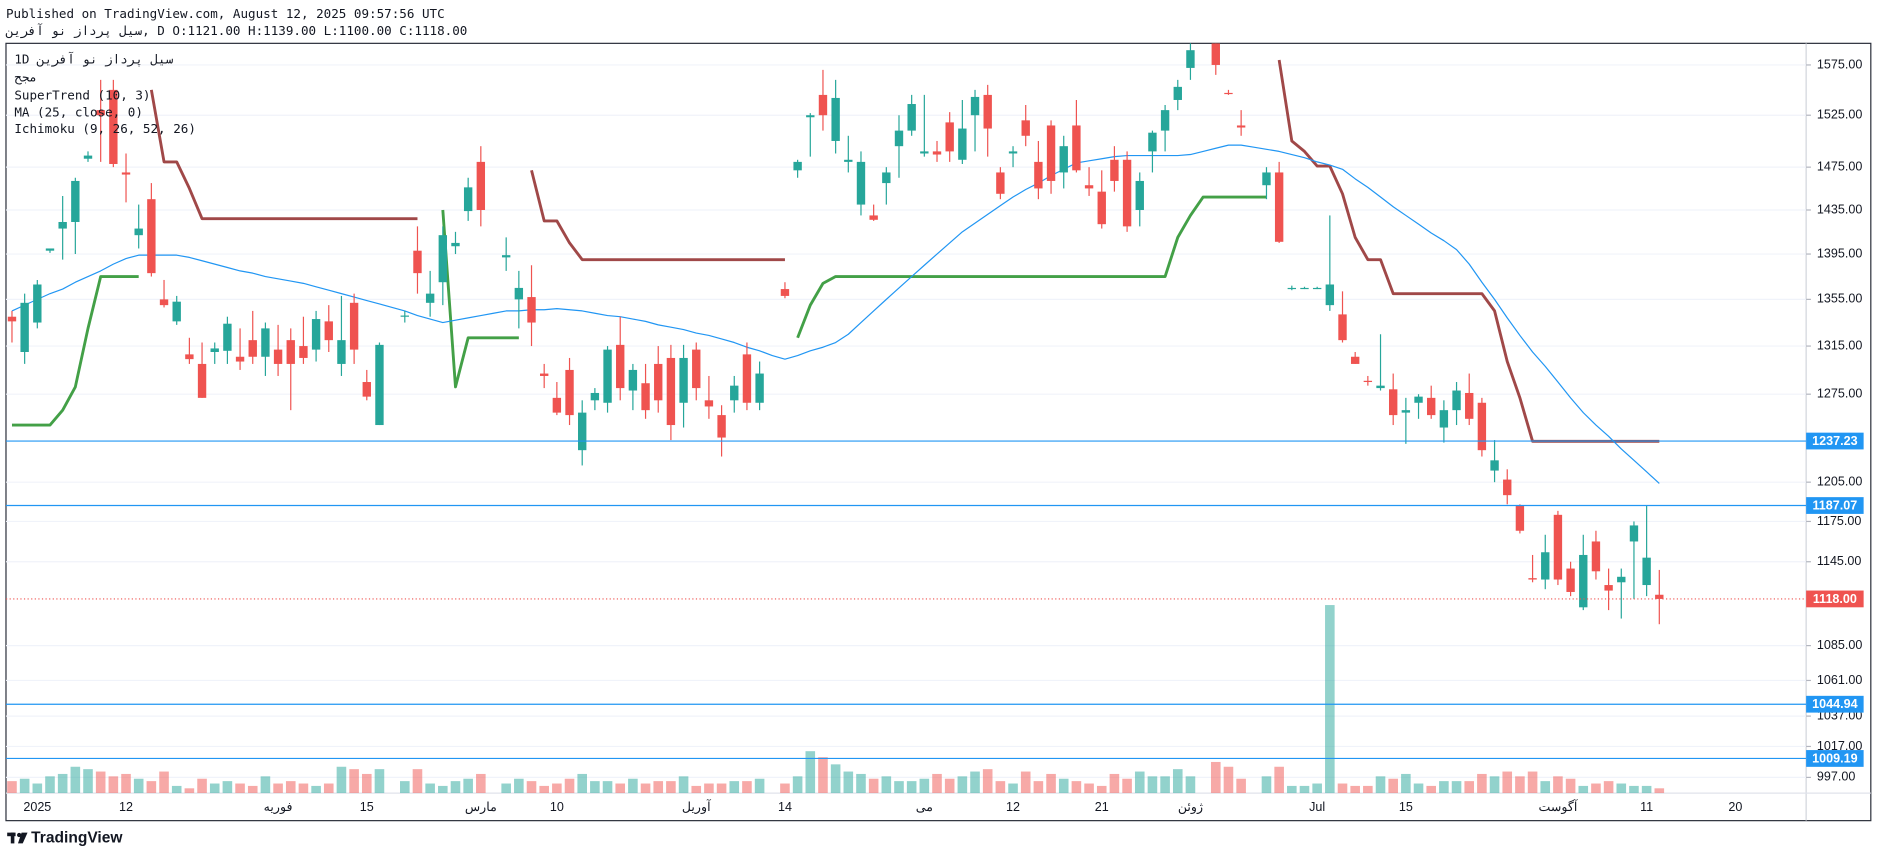 This screenshot has width=1878, height=858. What do you see at coordinates (1839, 481) in the screenshot?
I see `y-tick-label: 1205.00` at bounding box center [1839, 481].